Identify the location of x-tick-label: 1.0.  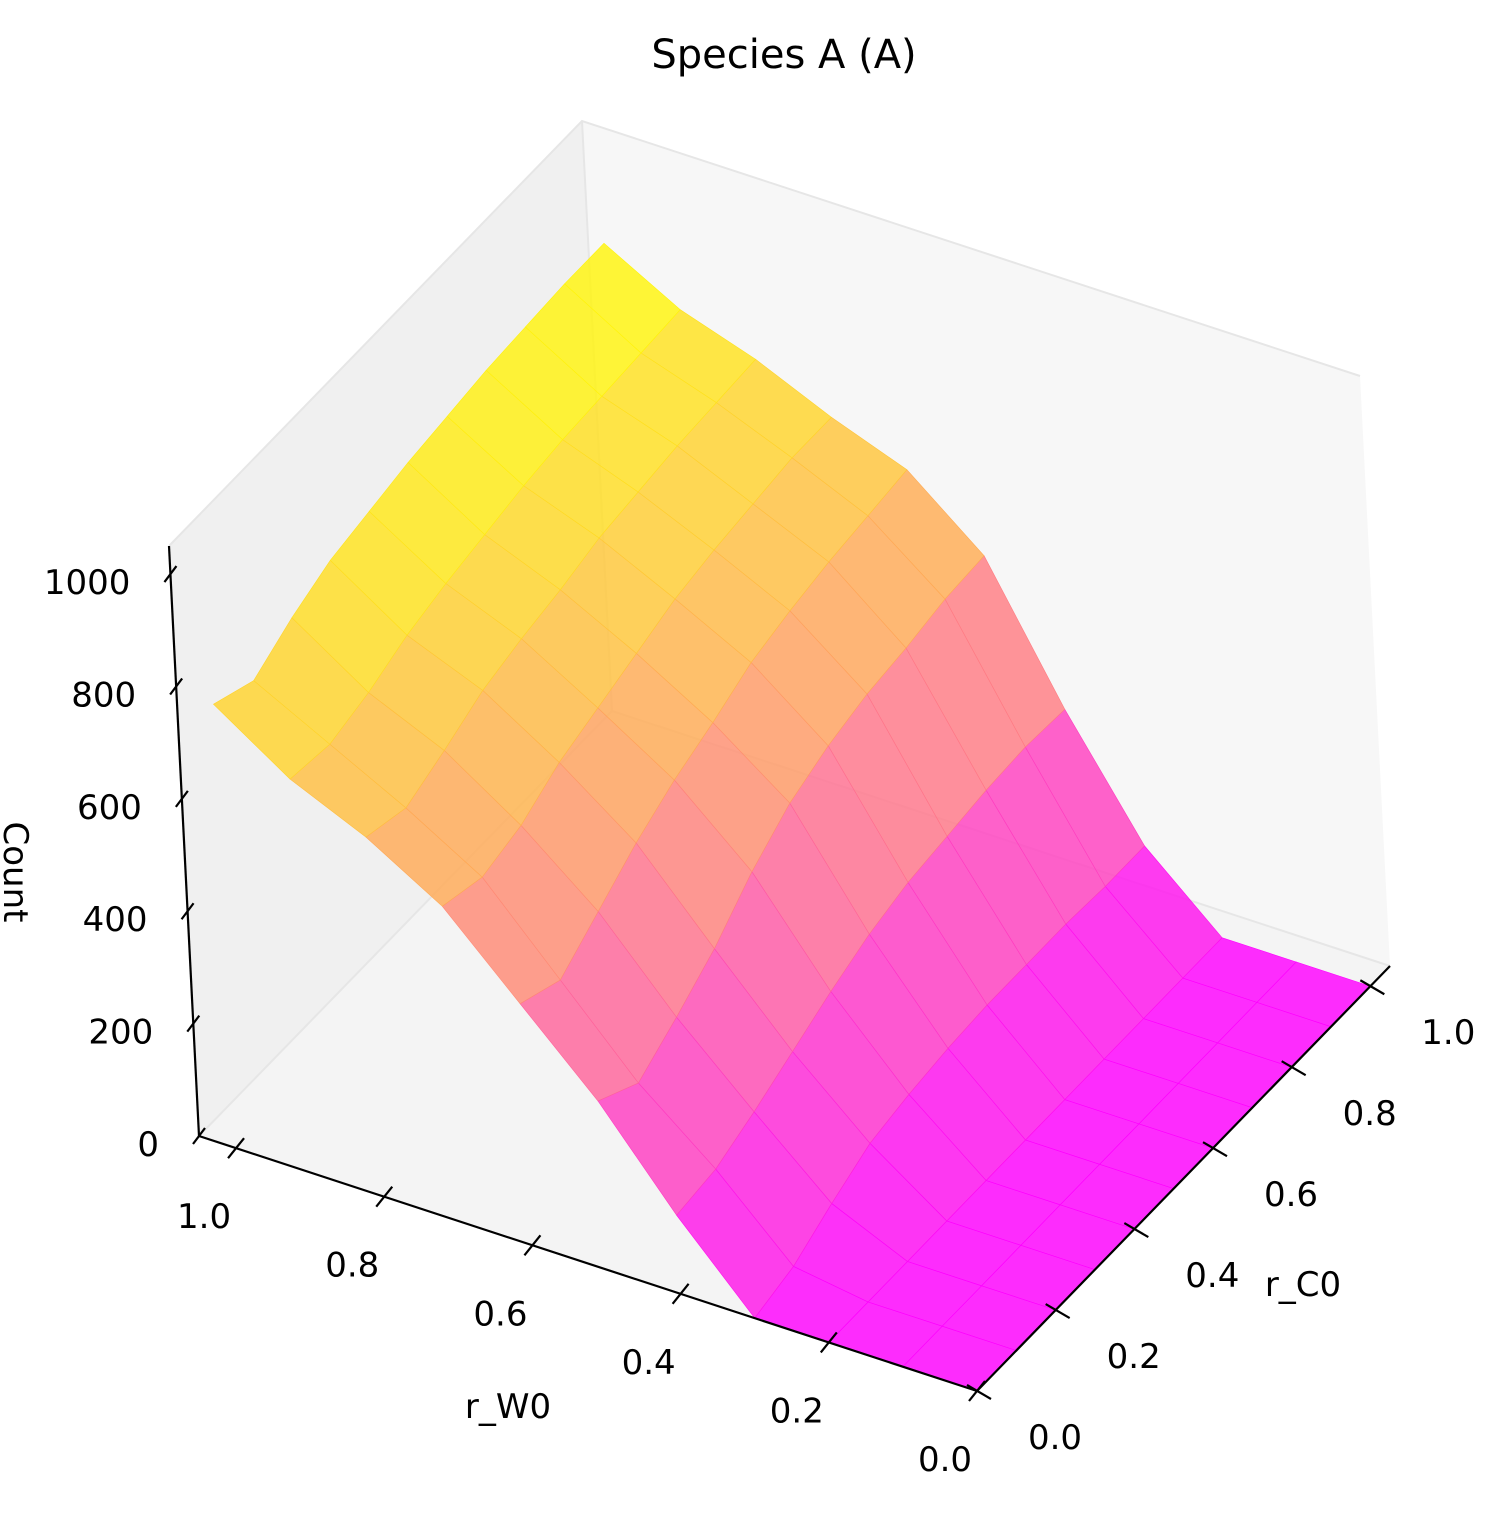
(204, 1217).